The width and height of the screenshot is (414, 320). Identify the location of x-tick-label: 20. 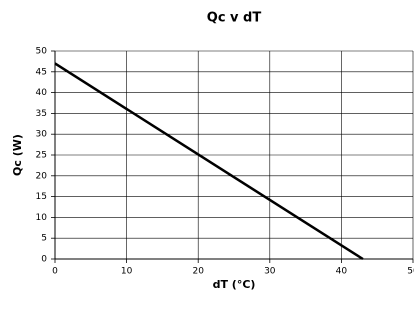
(198, 272).